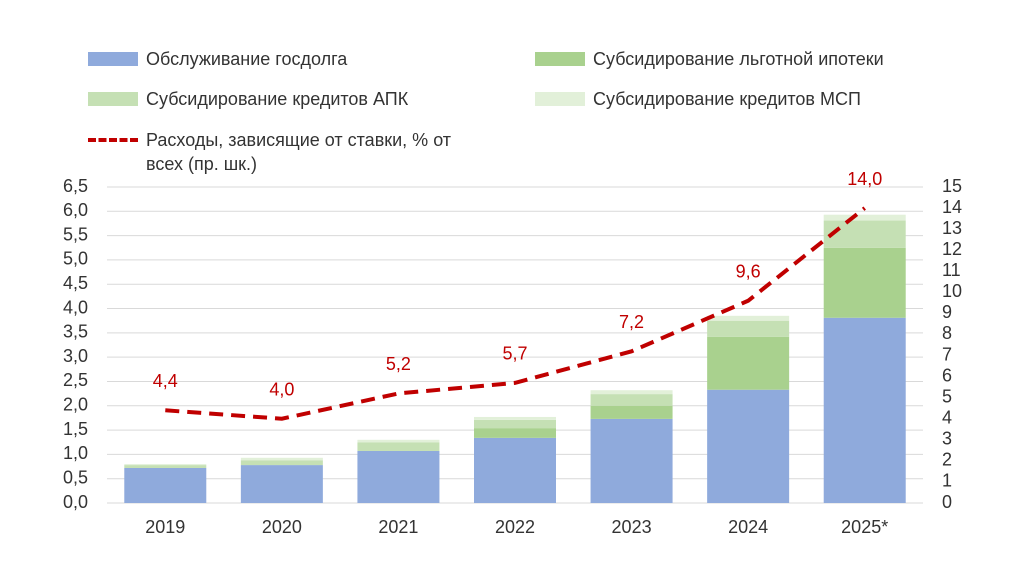  What do you see at coordinates (247, 59) in the screenshot?
I see `legend-label: Обслуживание госдолга` at bounding box center [247, 59].